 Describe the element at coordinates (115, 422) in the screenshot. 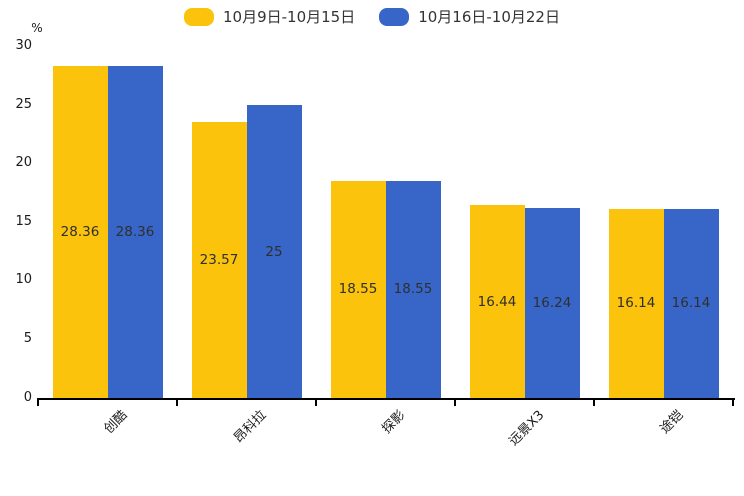

I see `x-category-label: 创酷` at that location.